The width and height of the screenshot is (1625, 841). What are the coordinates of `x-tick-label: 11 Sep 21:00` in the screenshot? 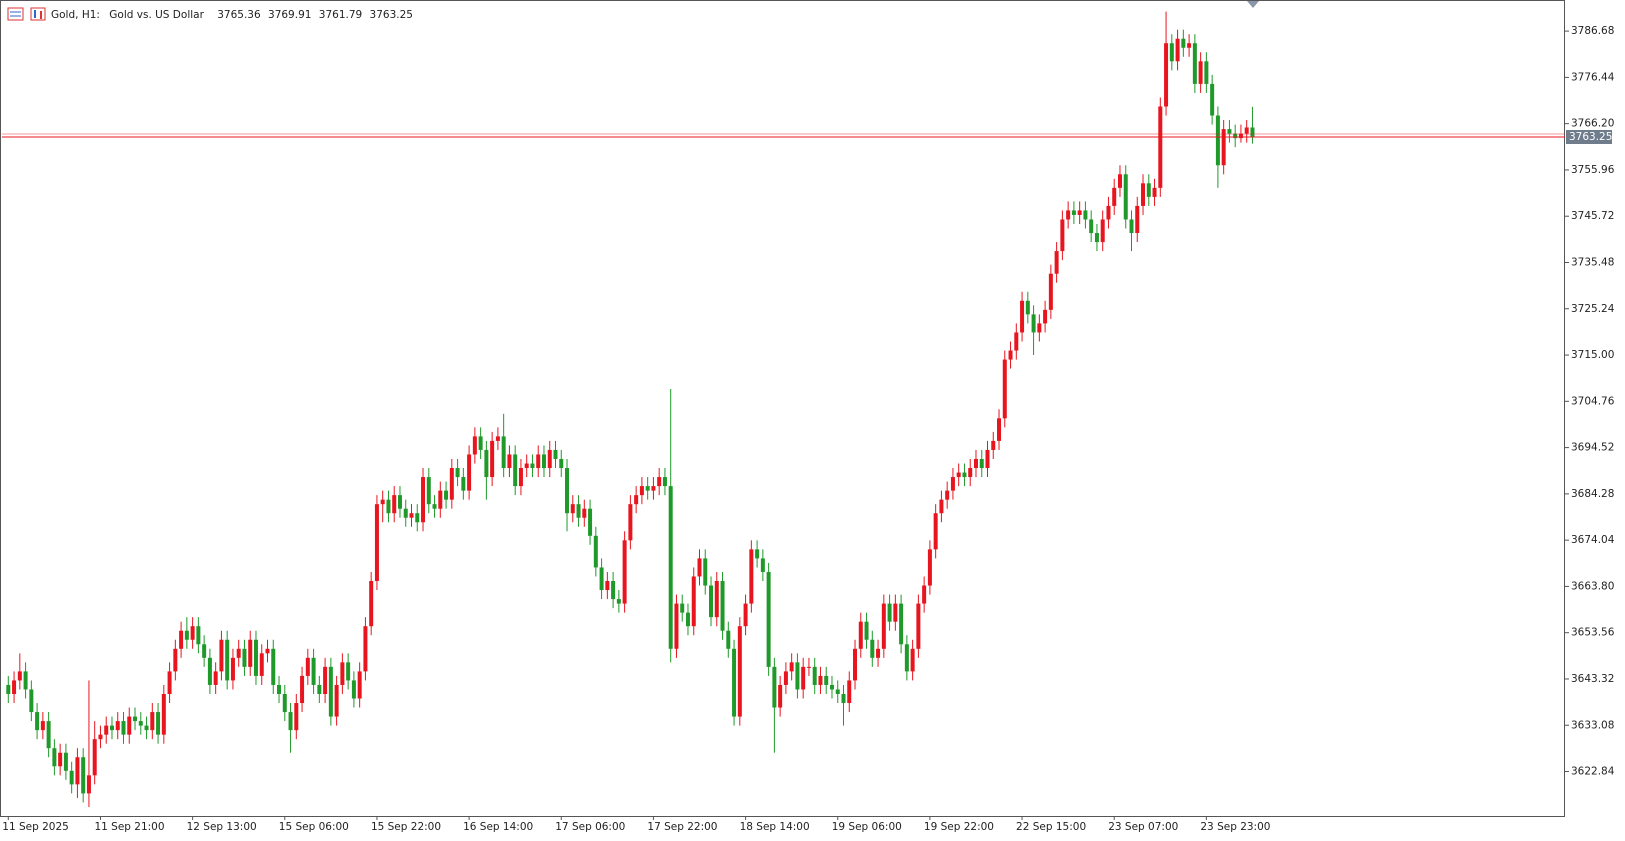 It's located at (129, 827).